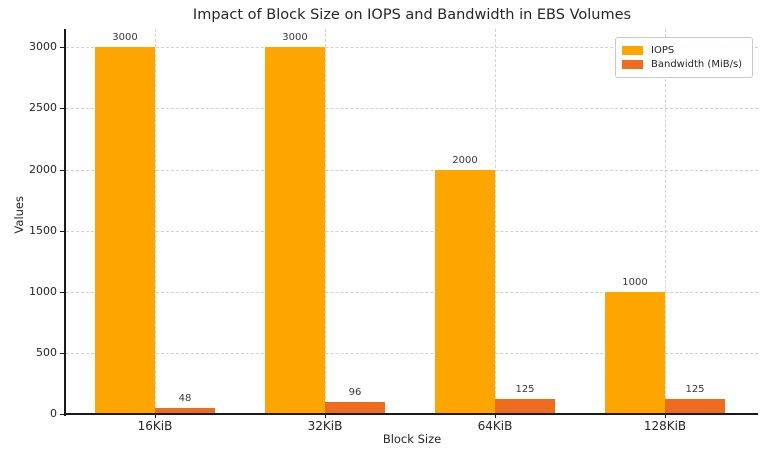 The image size is (768, 461). I want to click on x-tick-label: 32KiB, so click(325, 426).